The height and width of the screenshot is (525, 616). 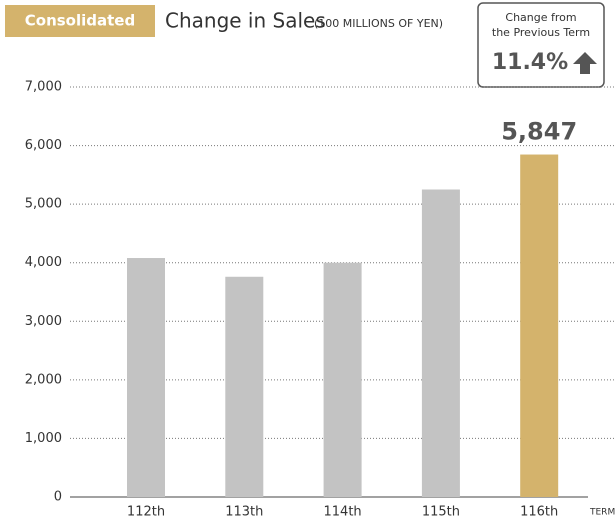 I want to click on chart-title: Change in Sales, so click(x=245, y=21).